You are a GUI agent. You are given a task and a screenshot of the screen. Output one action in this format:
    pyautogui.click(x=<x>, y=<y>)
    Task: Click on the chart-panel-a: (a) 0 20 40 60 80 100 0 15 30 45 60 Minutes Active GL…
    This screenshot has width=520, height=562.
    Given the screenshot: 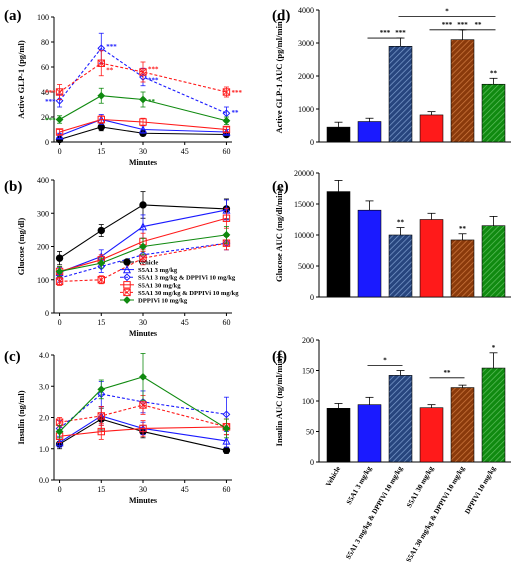 What is the action you would take?
    pyautogui.click(x=123, y=87)
    